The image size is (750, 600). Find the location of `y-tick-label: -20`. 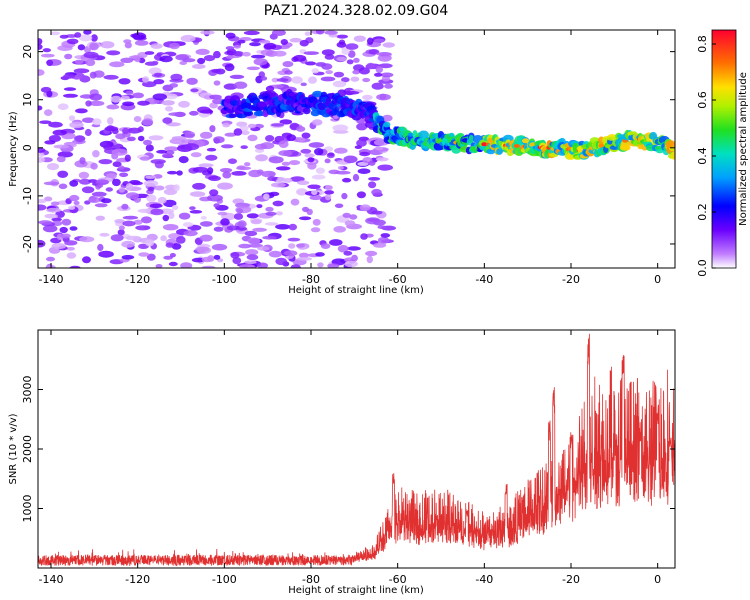

y-tick-label: -20 is located at coordinates (27, 244).